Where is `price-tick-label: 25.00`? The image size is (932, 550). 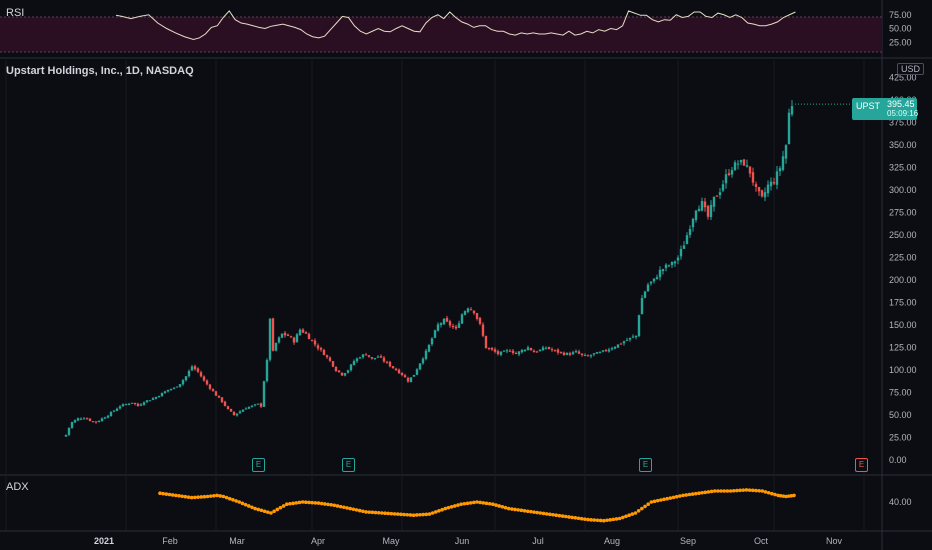
price-tick-label: 25.00 is located at coordinates (900, 438).